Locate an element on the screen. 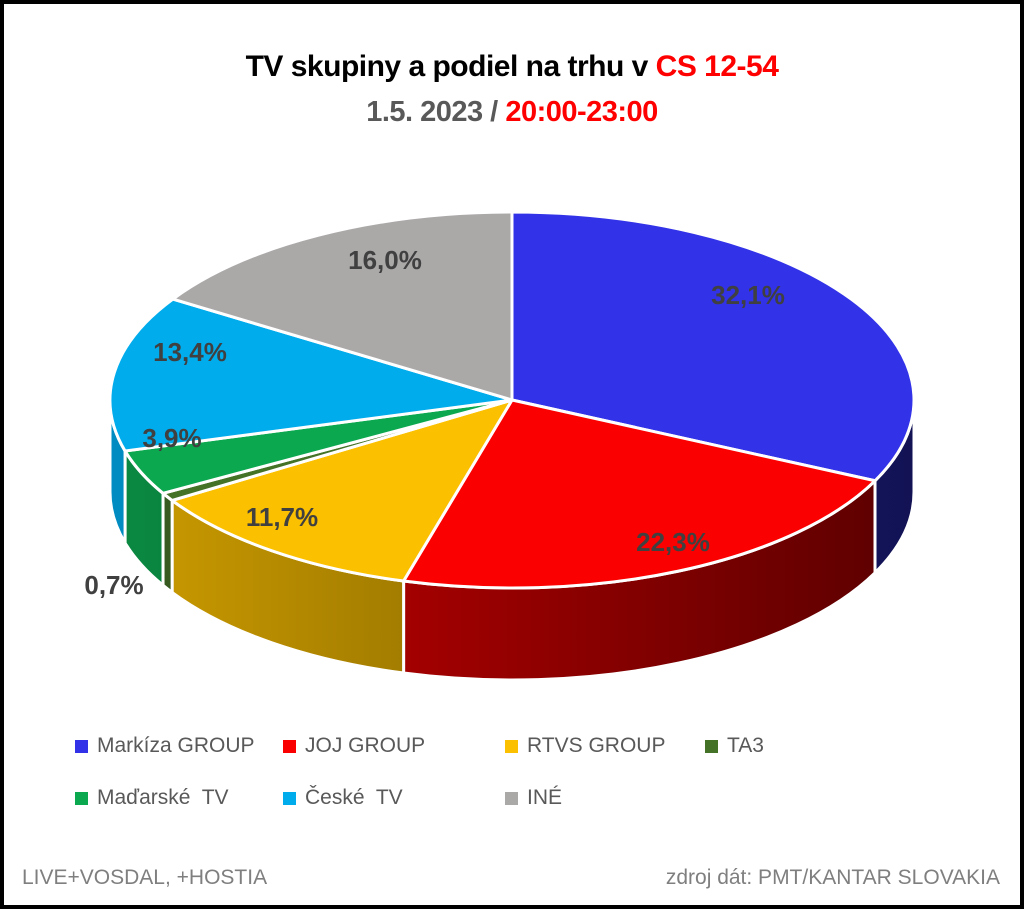  chart-title: TV skupiny a podiel na trhu v CS 12-54 is located at coordinates (512, 67).